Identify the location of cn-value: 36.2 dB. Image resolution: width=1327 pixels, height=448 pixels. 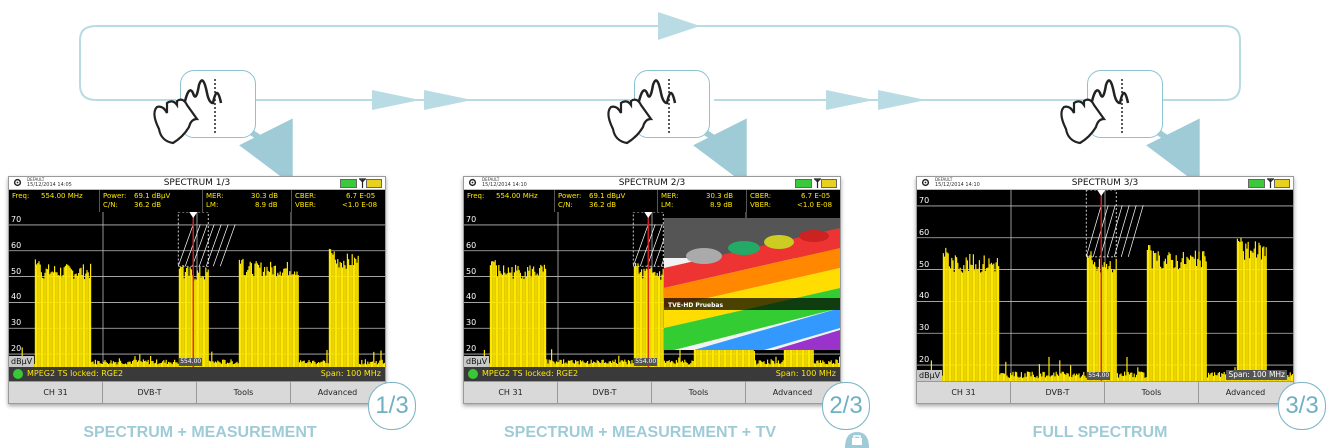
(603, 205).